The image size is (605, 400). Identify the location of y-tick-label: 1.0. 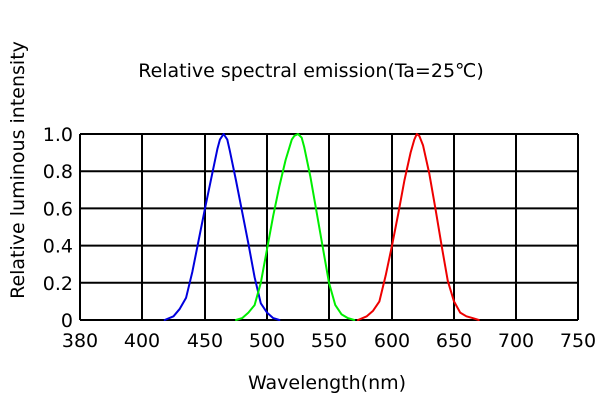
(58, 135).